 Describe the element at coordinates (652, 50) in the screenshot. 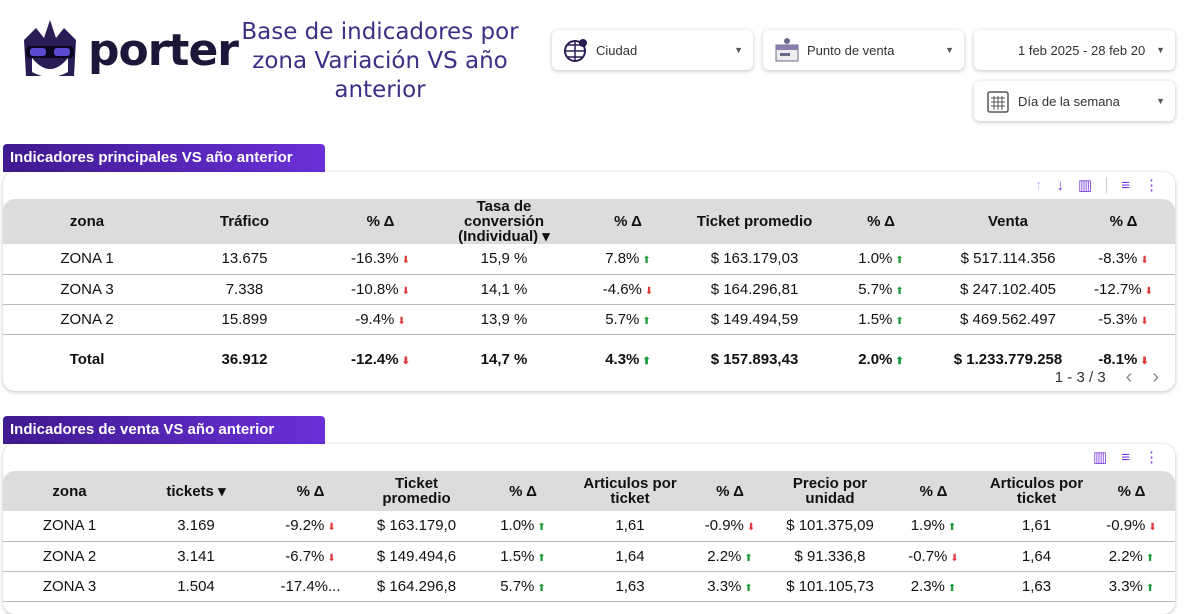

I see `ciudad-filter: Ciudad ▼` at that location.